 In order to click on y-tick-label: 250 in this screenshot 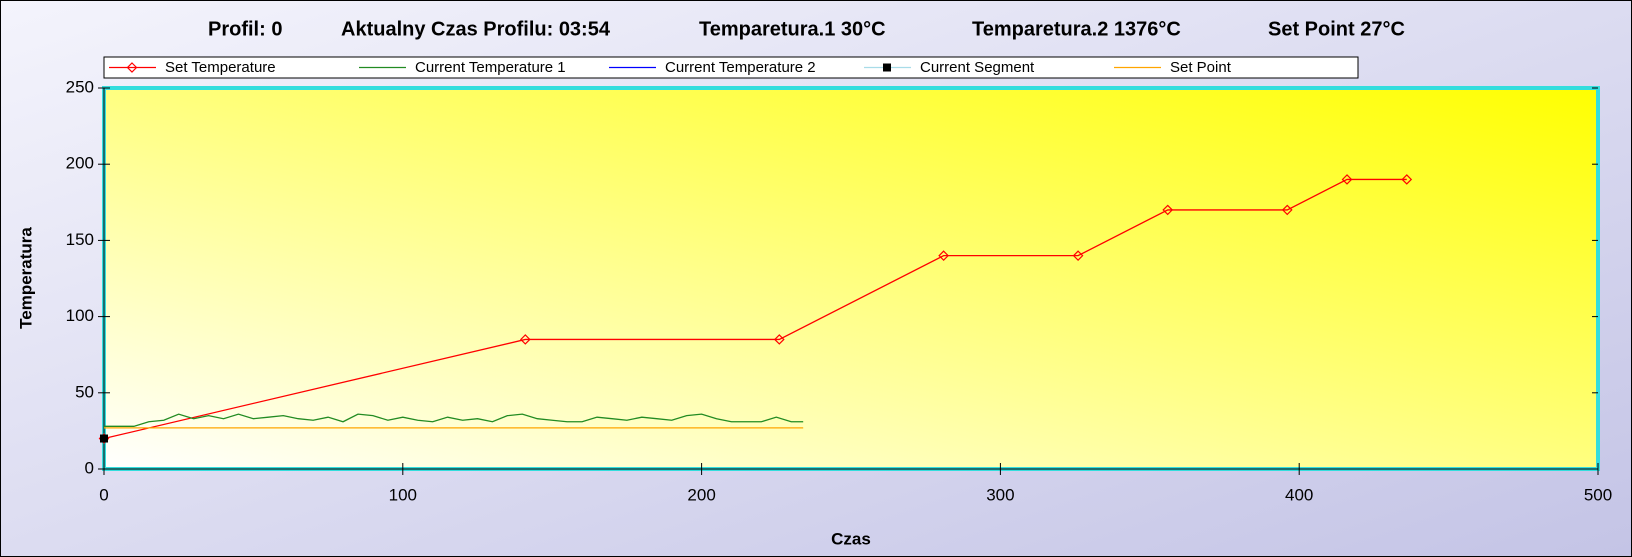, I will do `click(80, 86)`.